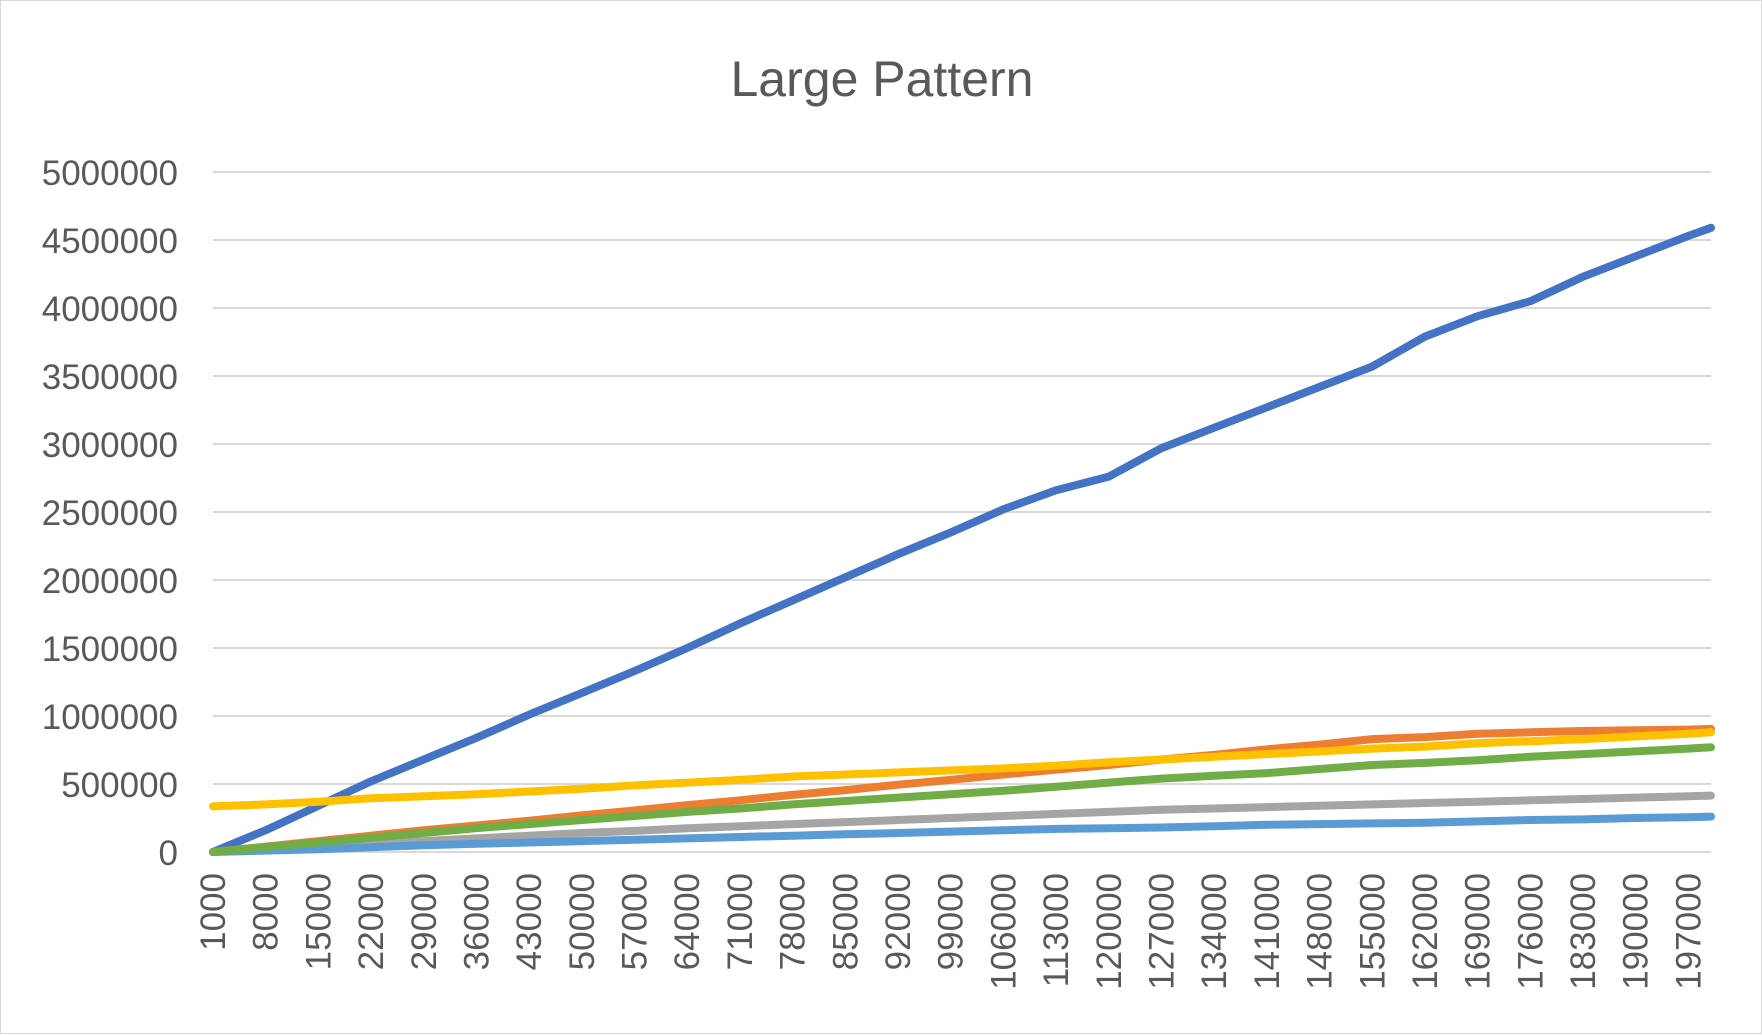  I want to click on x-tick-label: 197000, so click(1688, 931).